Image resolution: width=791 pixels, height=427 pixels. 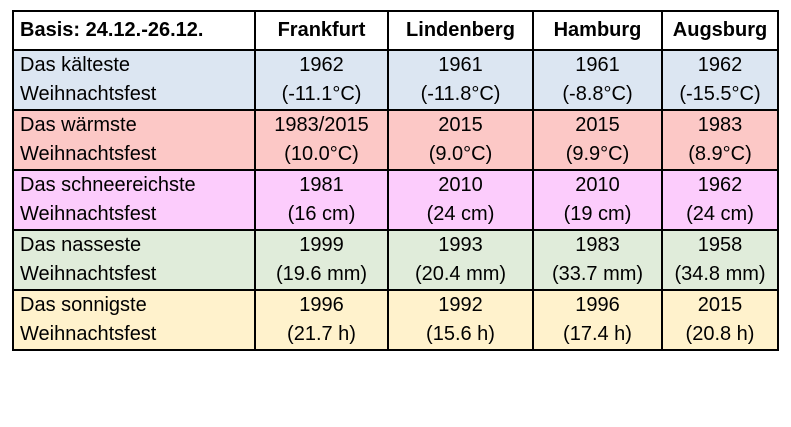 What do you see at coordinates (597, 260) in the screenshot?
I see `cell-hamburg: 1983 (33.7 mm)` at bounding box center [597, 260].